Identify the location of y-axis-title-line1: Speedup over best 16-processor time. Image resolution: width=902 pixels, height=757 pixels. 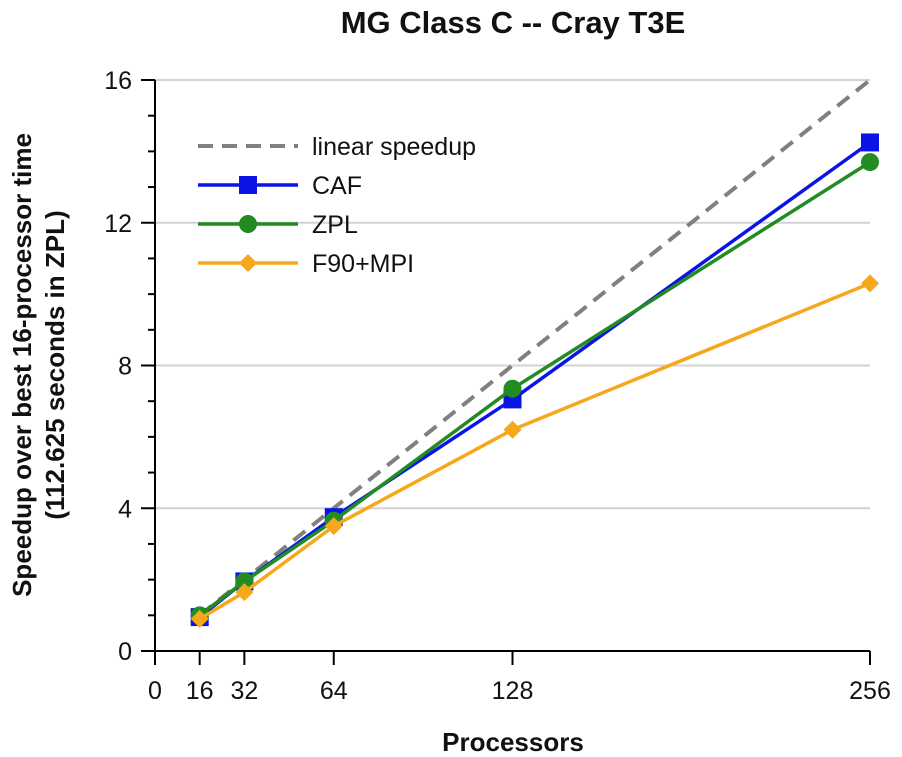
(22, 365).